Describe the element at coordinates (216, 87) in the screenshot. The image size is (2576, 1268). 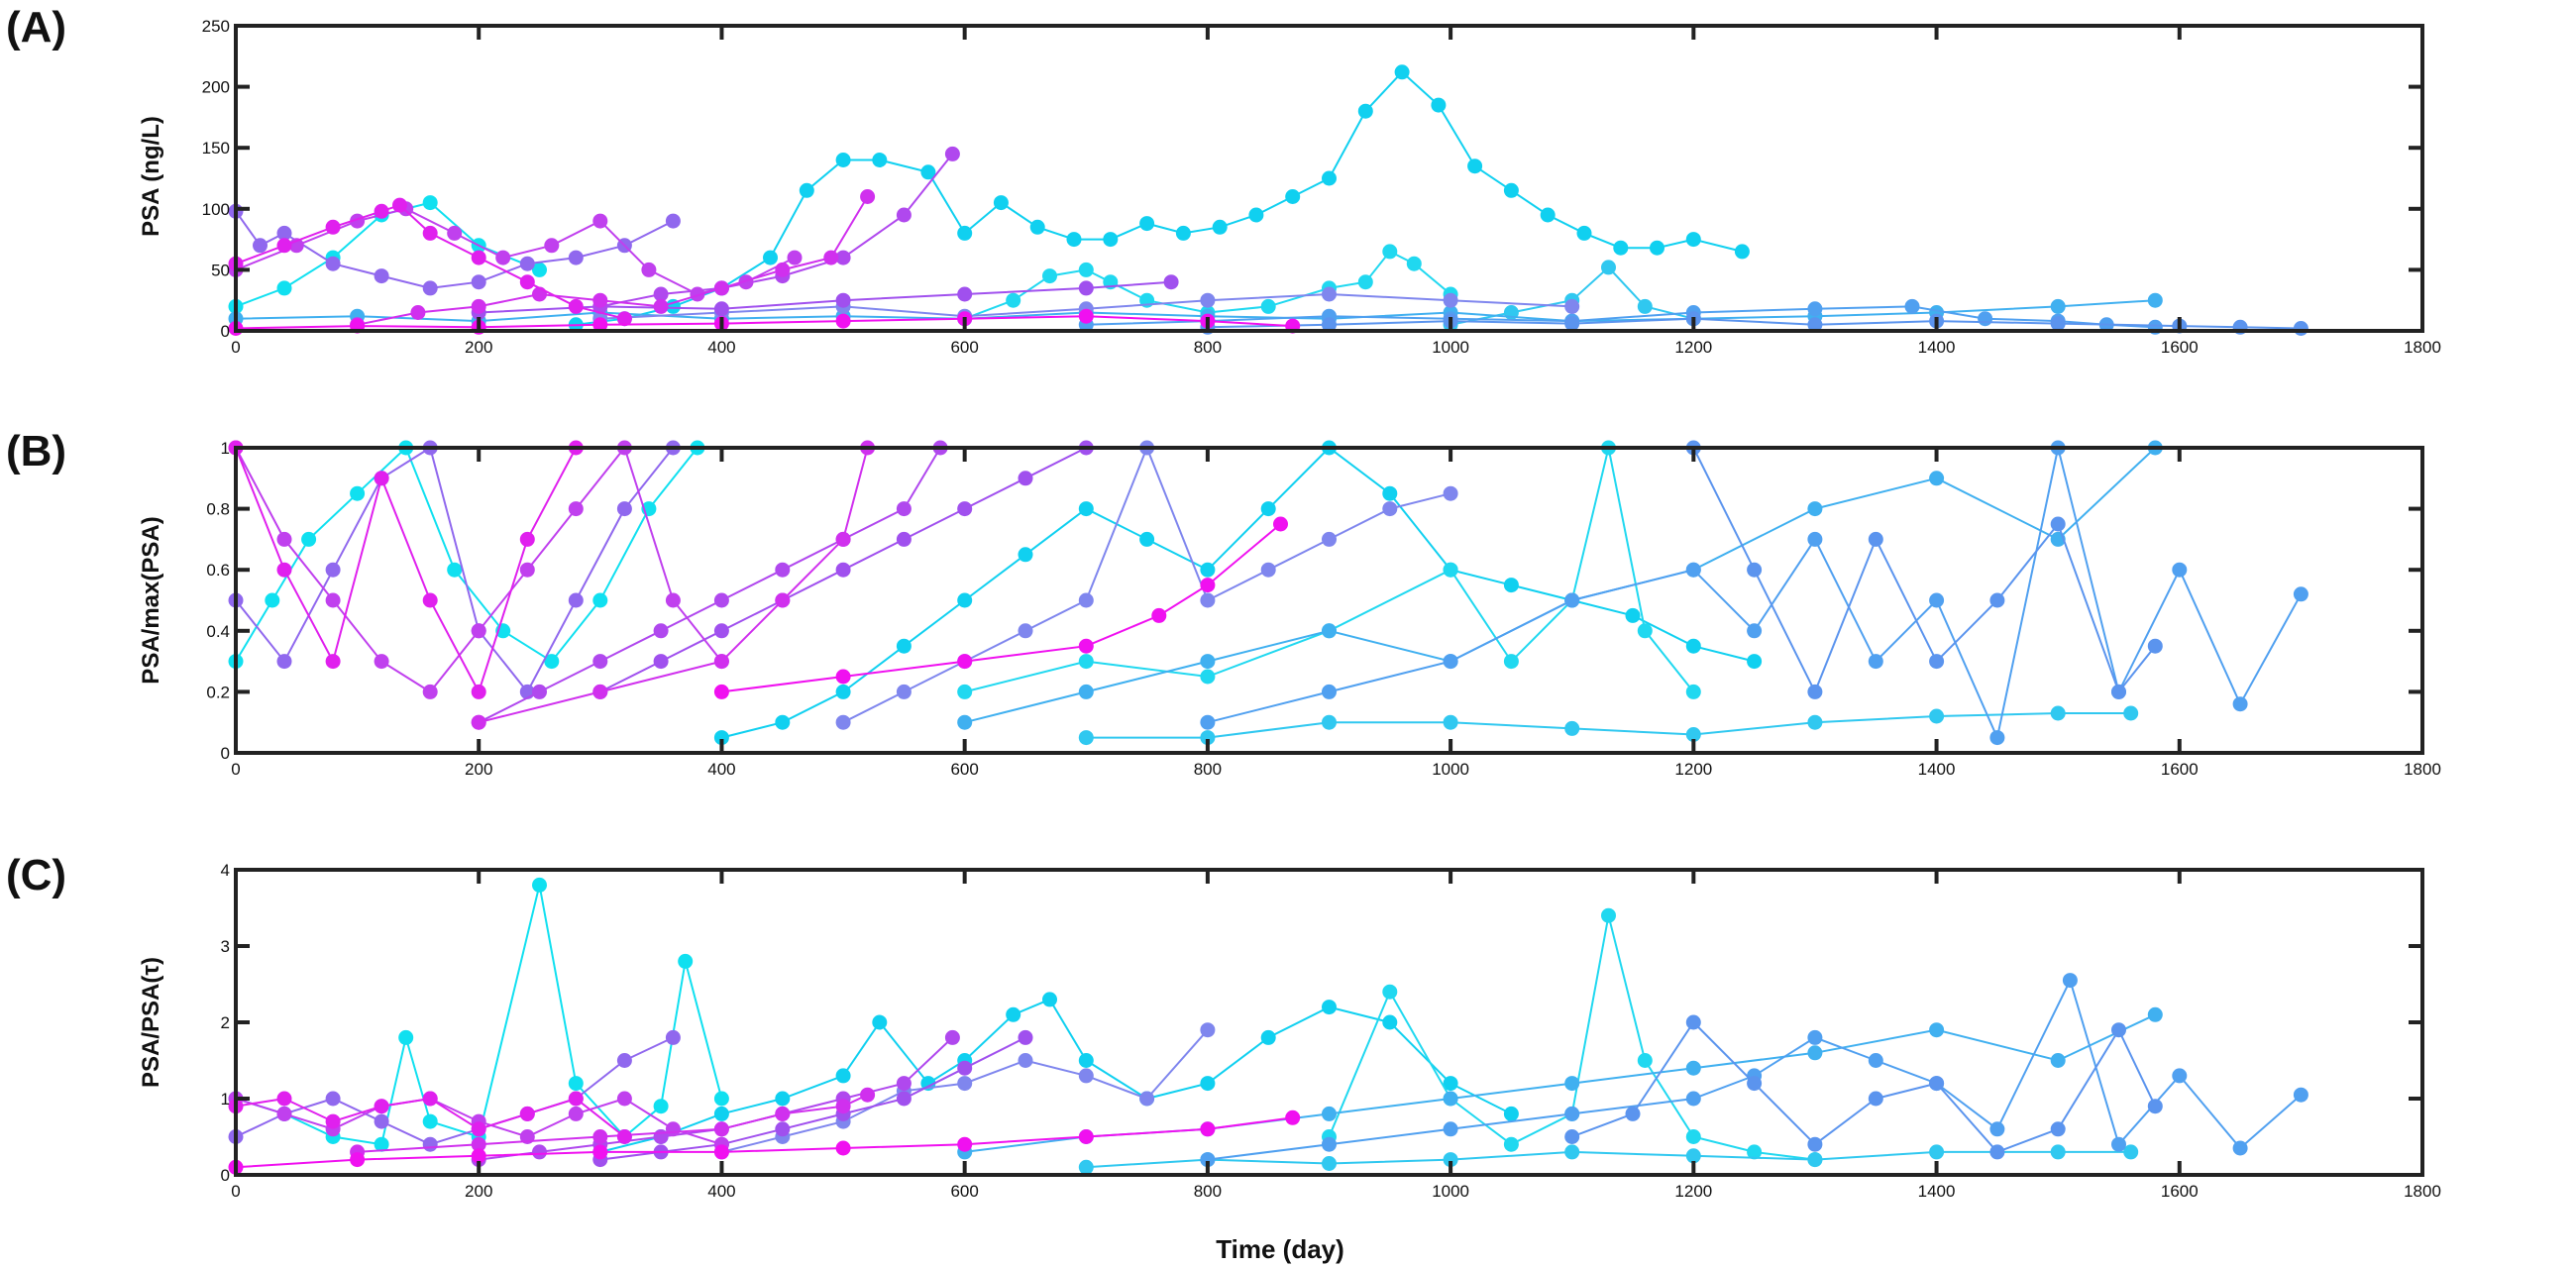
I see `y-tick-label: 200` at that location.